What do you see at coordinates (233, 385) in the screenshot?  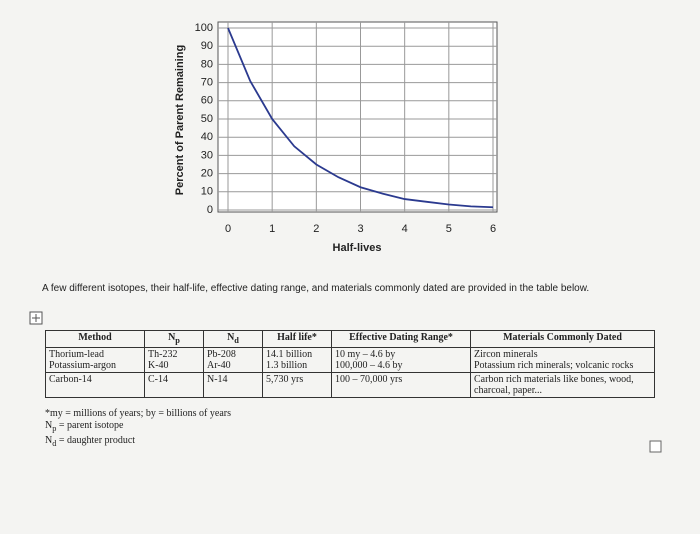 I see `table-cell: N-14` at bounding box center [233, 385].